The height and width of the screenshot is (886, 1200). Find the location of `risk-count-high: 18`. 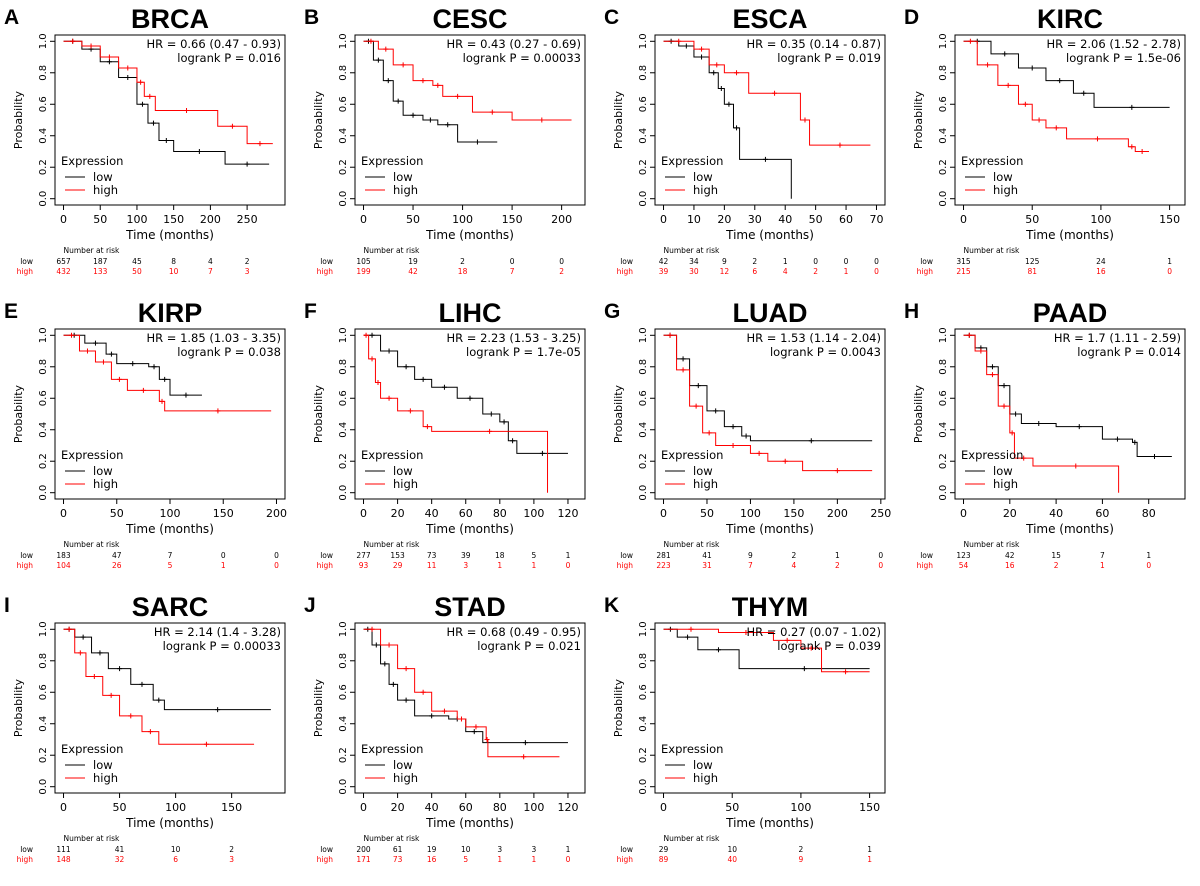

risk-count-high: 18 is located at coordinates (463, 271).